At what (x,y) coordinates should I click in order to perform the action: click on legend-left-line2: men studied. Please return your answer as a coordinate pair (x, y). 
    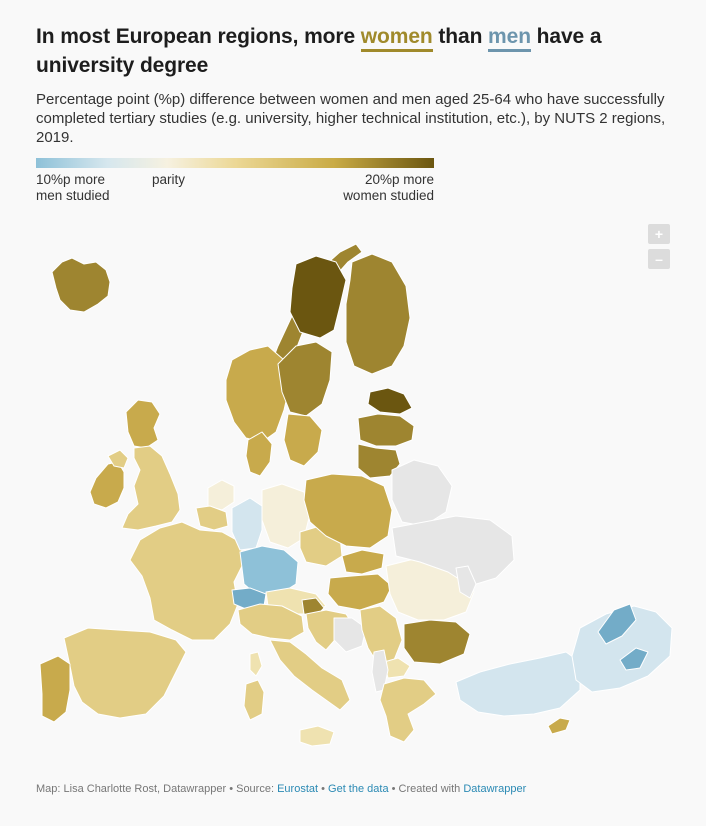
    Looking at the image, I should click on (73, 195).